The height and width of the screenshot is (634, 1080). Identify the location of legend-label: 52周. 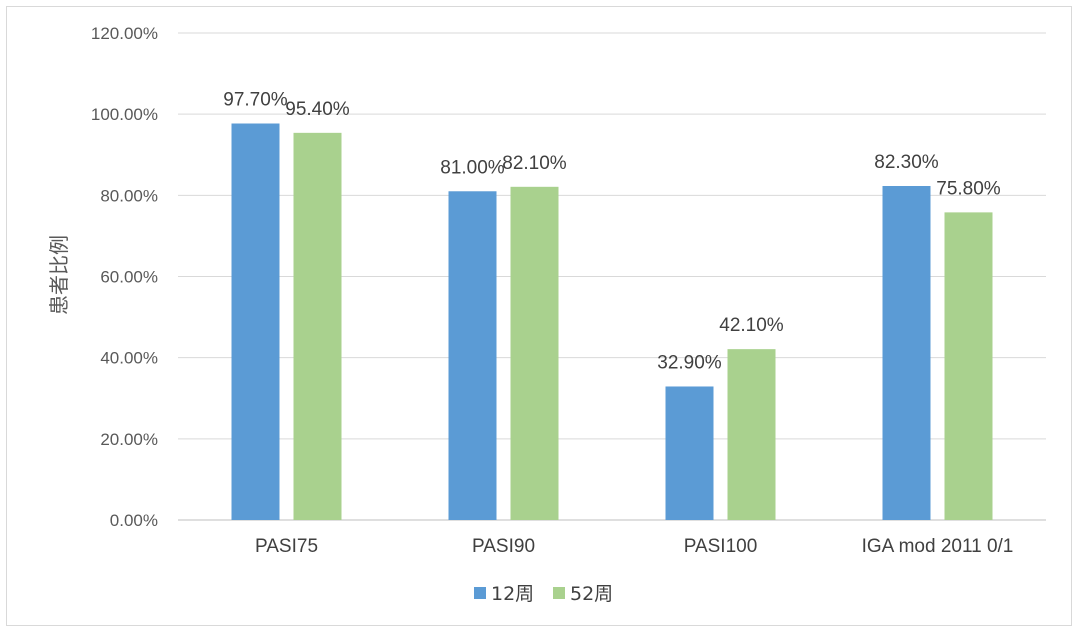
(591, 594).